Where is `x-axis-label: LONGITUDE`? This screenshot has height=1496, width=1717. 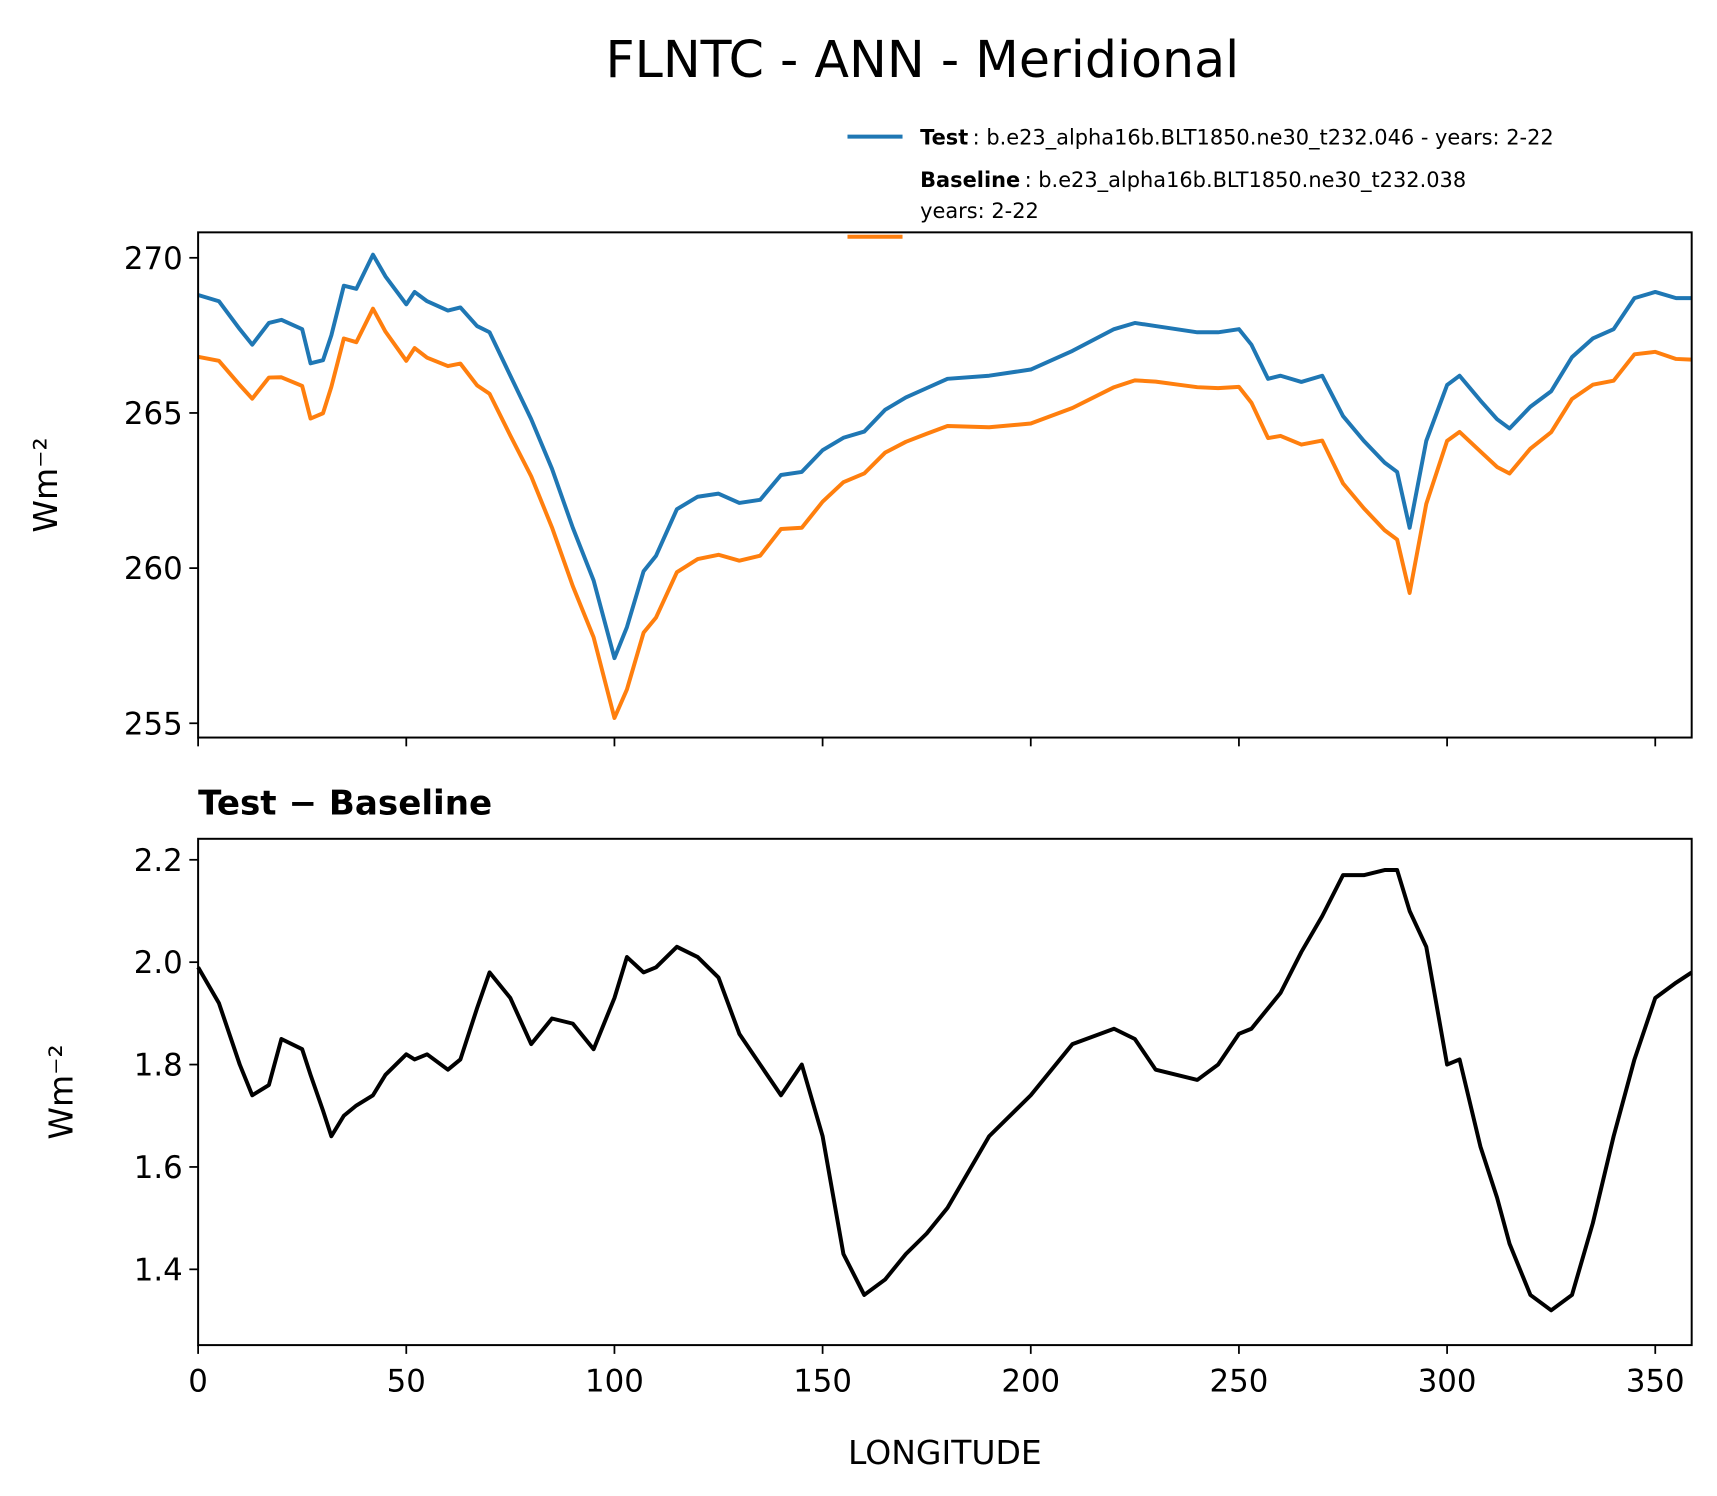 x-axis-label: LONGITUDE is located at coordinates (945, 1452).